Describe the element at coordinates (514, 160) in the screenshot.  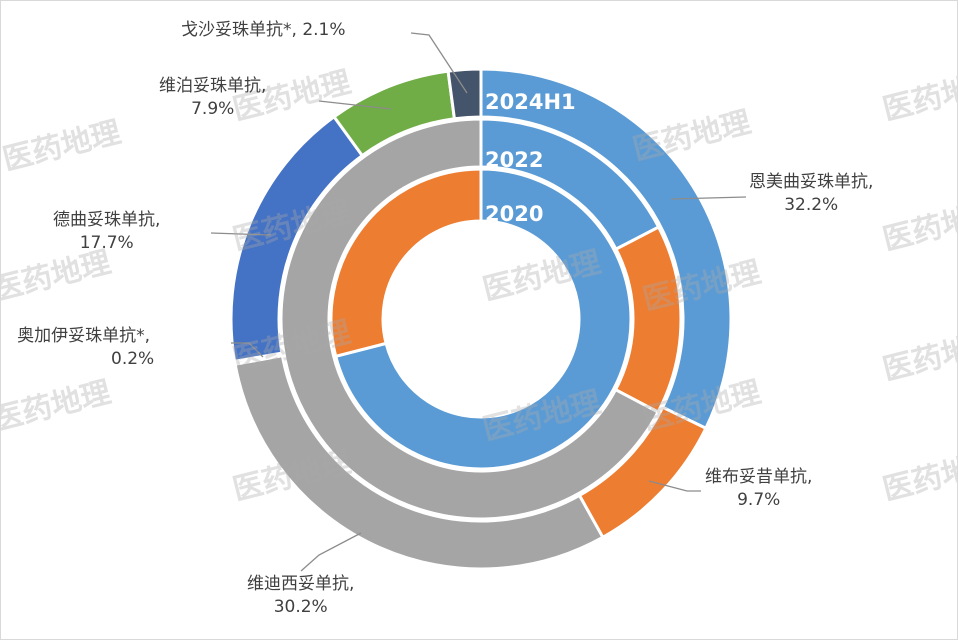
I see `ring-label-2022: 2022` at that location.